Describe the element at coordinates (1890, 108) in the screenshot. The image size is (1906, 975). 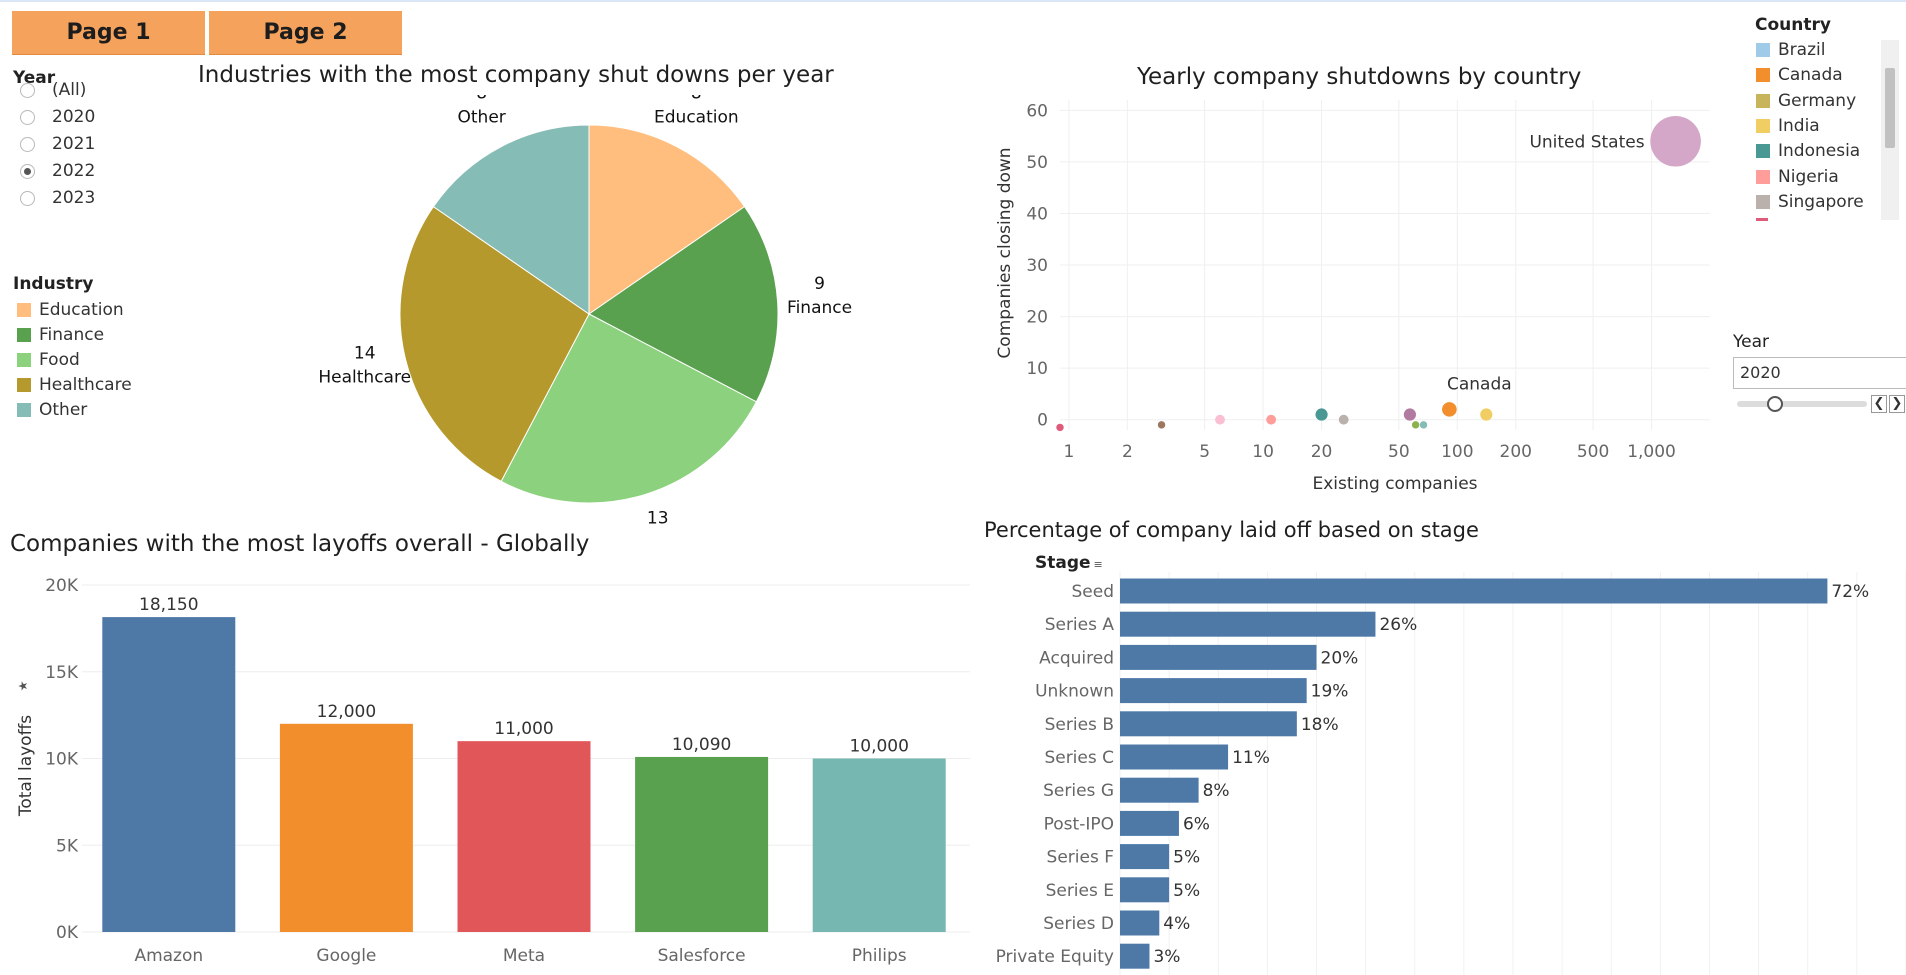
I see `scrollbar-thumb` at that location.